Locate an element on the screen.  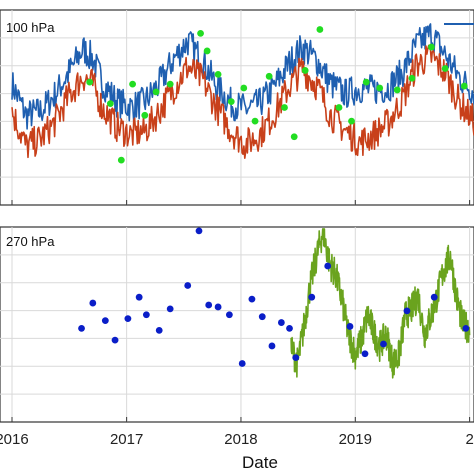
x-tick-label-2020: 2 is located at coordinates (469, 439).